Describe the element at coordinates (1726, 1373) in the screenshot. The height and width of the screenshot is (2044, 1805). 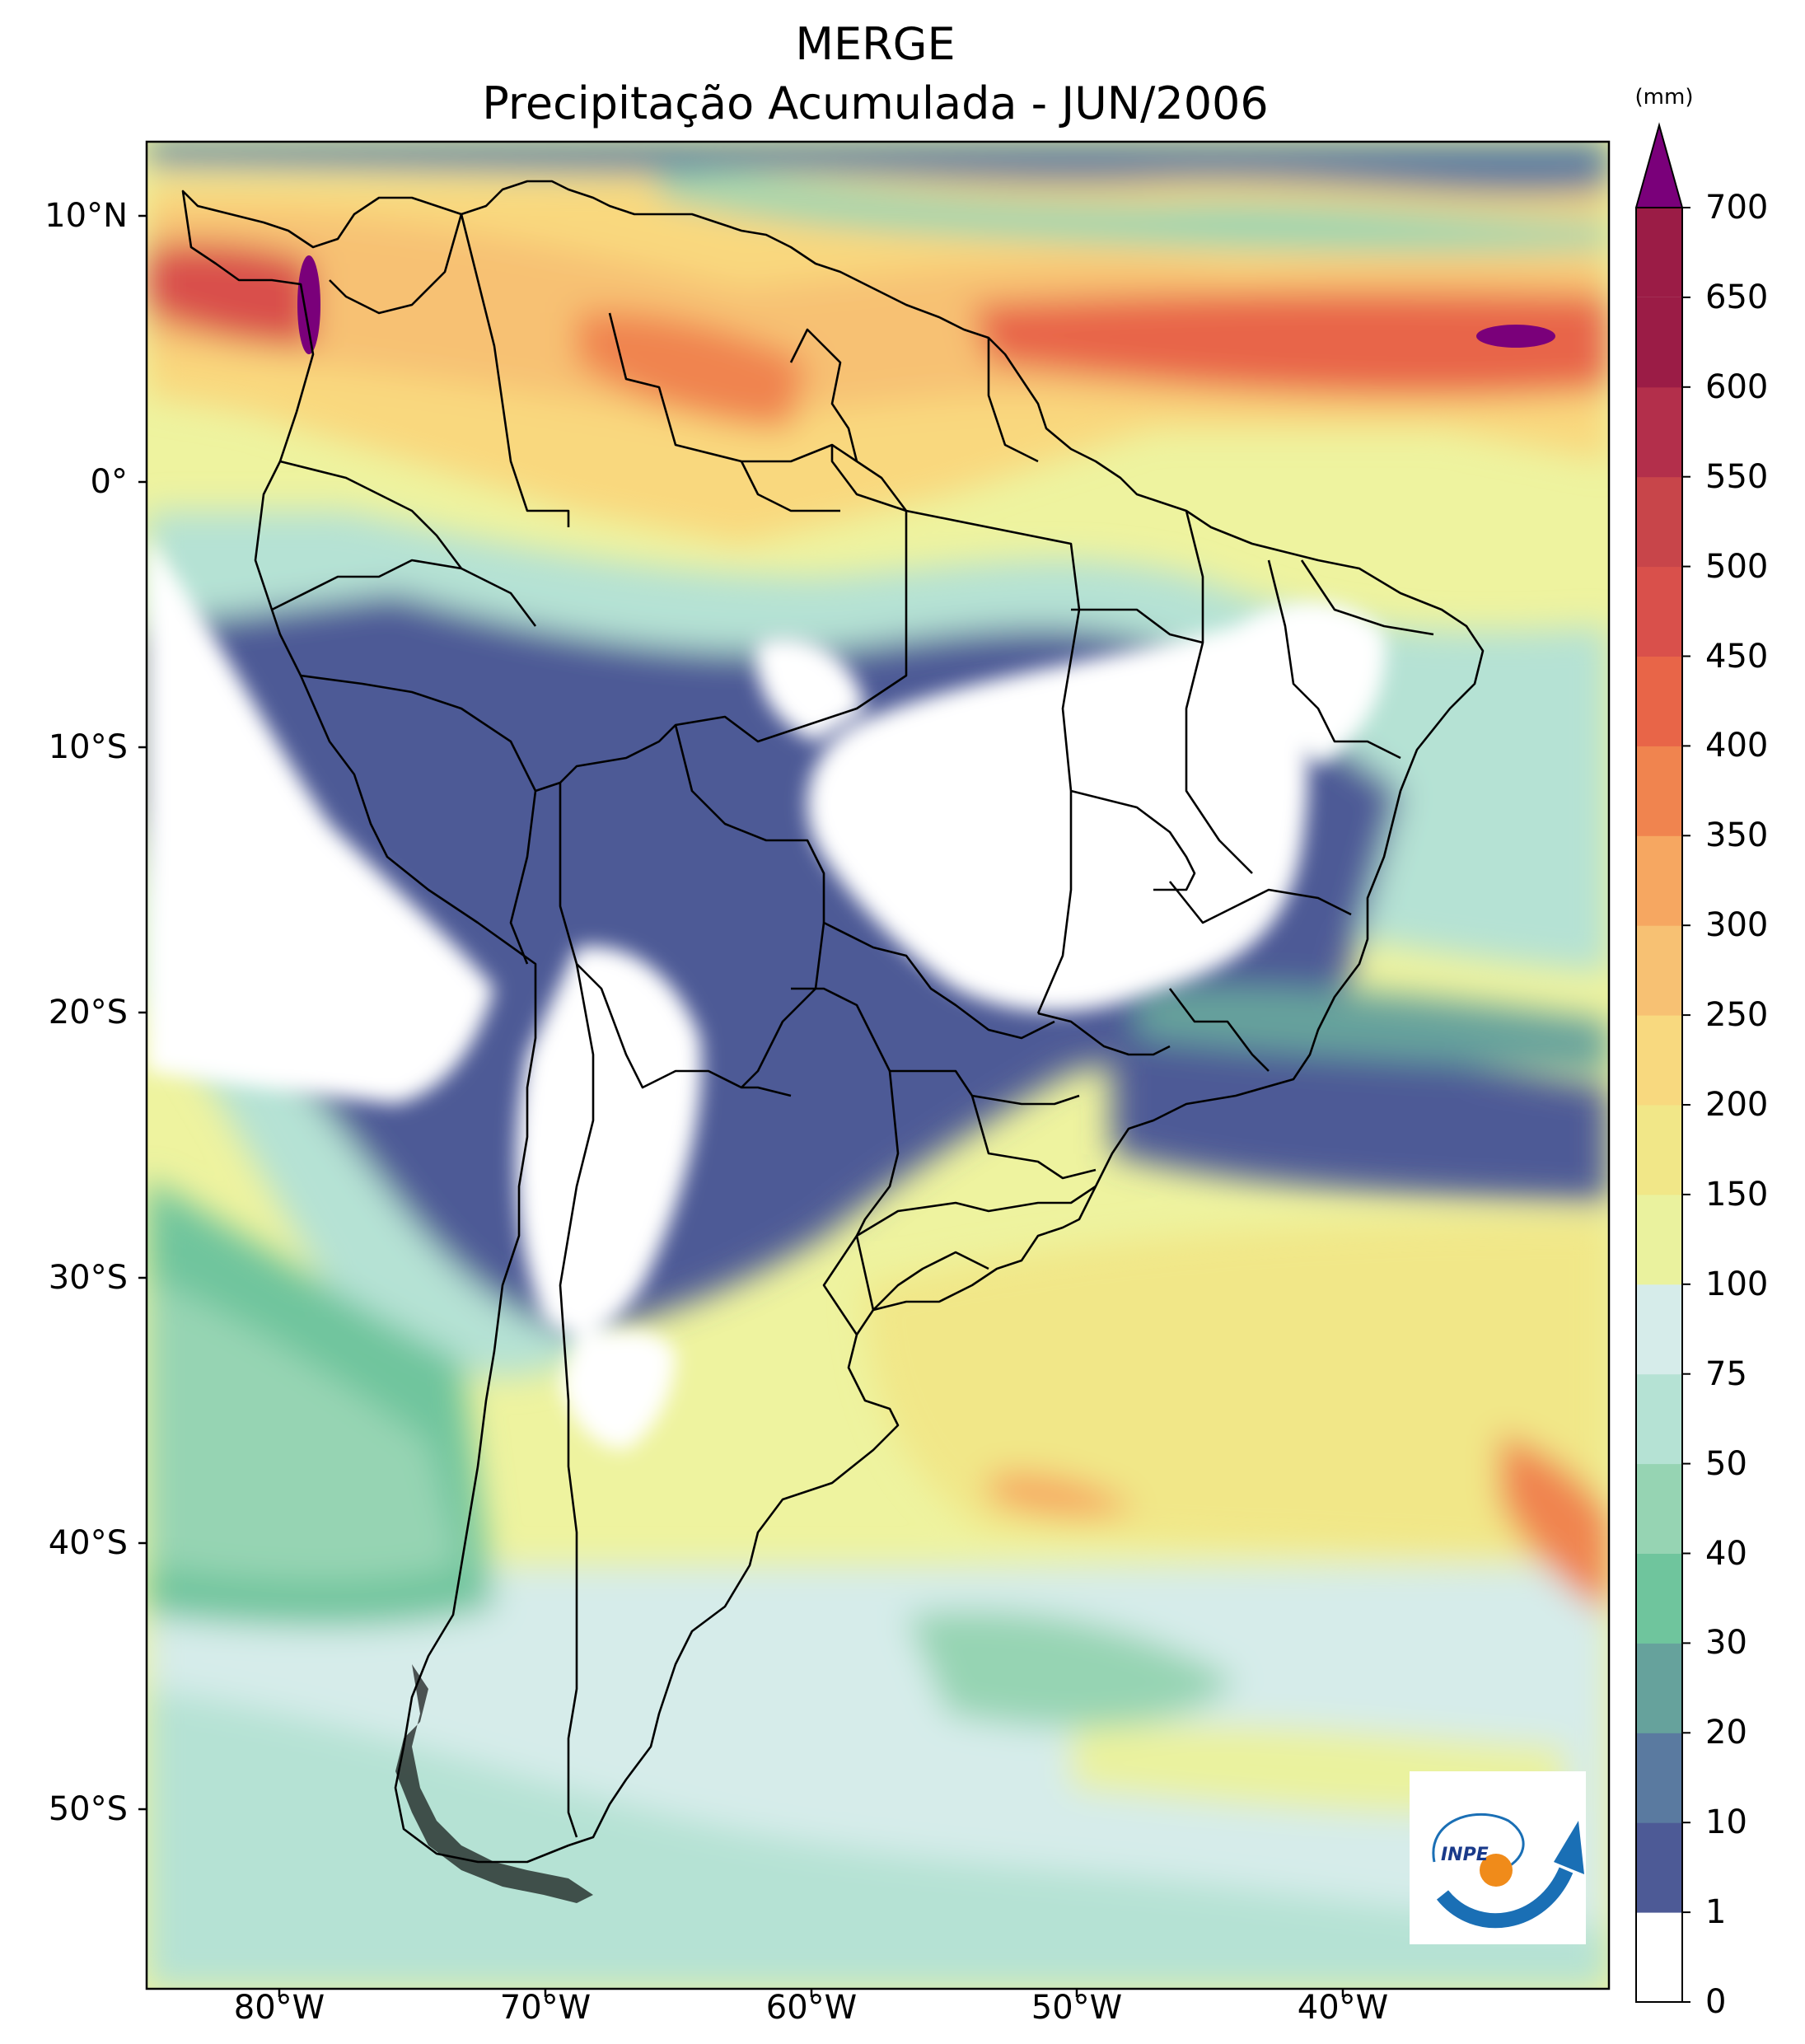
I see `colorbar-tick-label: 75` at that location.